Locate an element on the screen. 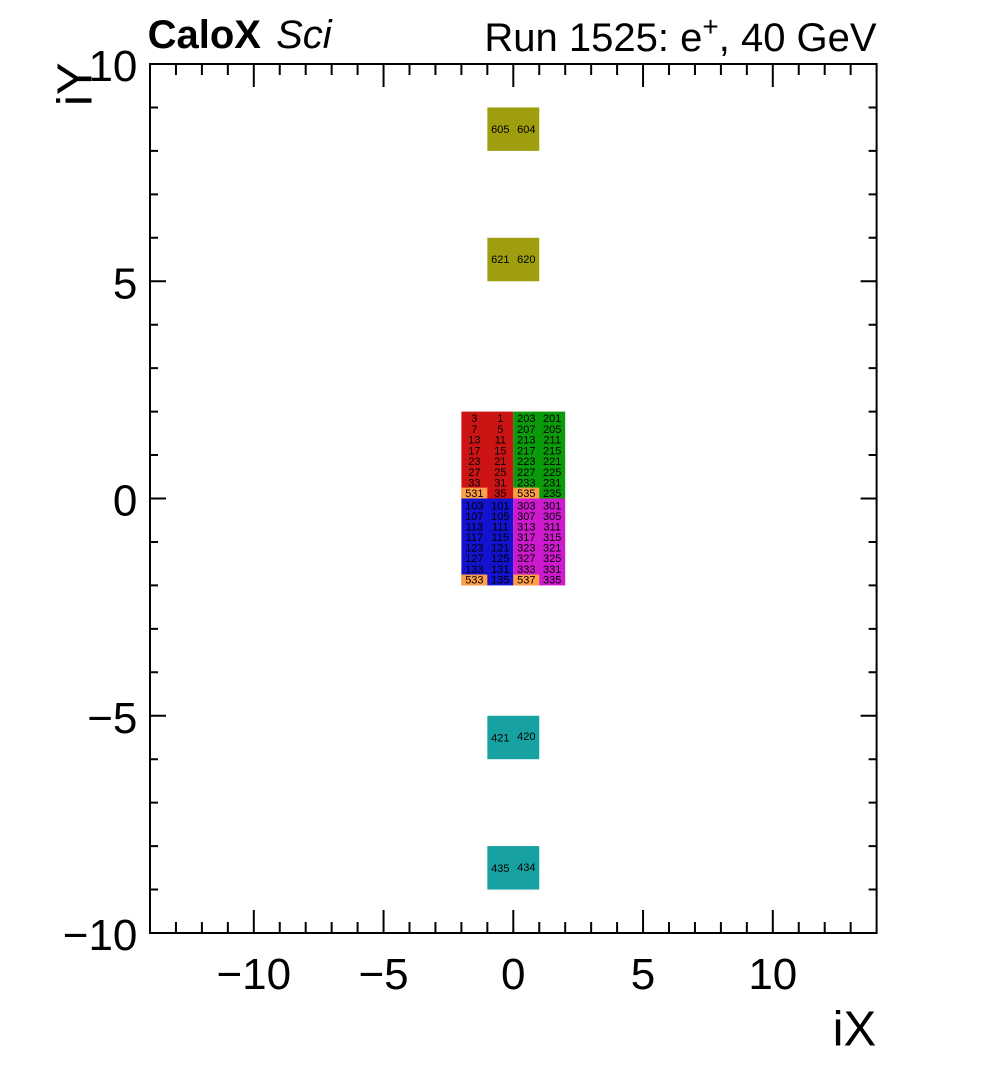  svg-text: 33 is located at coordinates (474, 483).